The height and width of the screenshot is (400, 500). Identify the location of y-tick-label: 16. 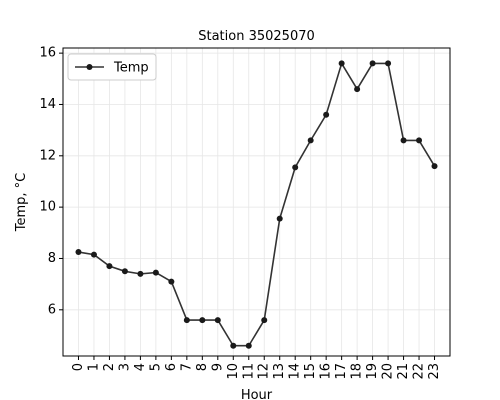
(47, 53).